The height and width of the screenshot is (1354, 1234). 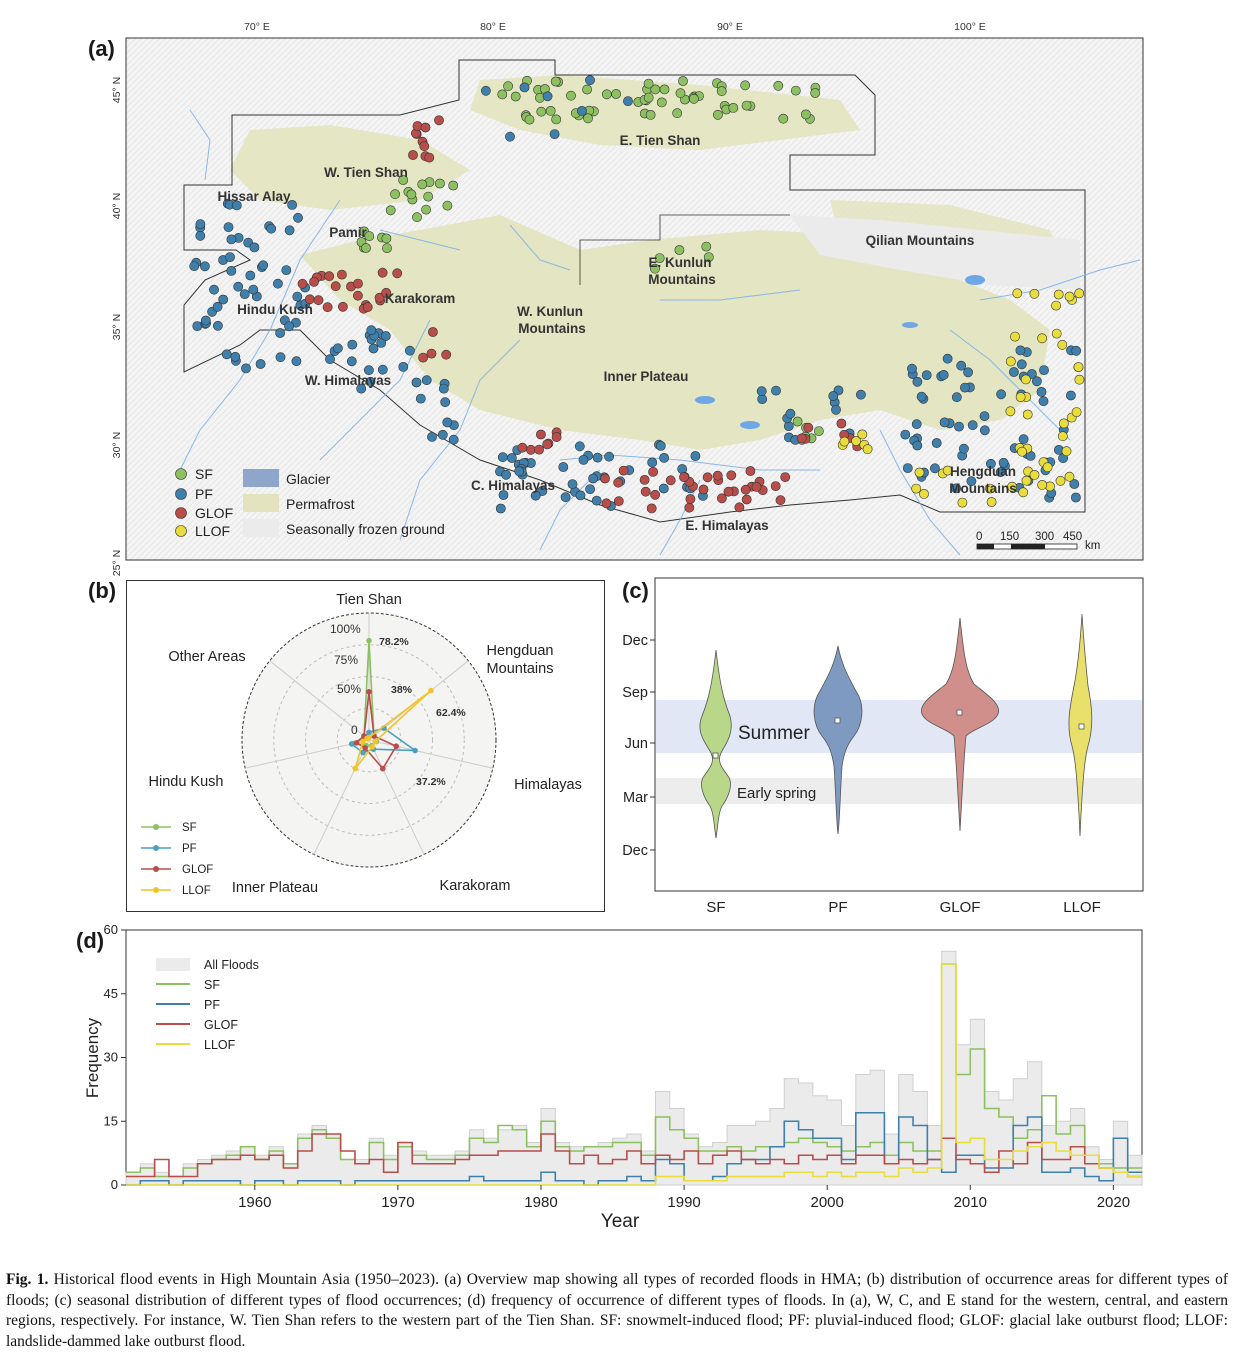 I want to click on violin-sf, so click(x=715, y=744).